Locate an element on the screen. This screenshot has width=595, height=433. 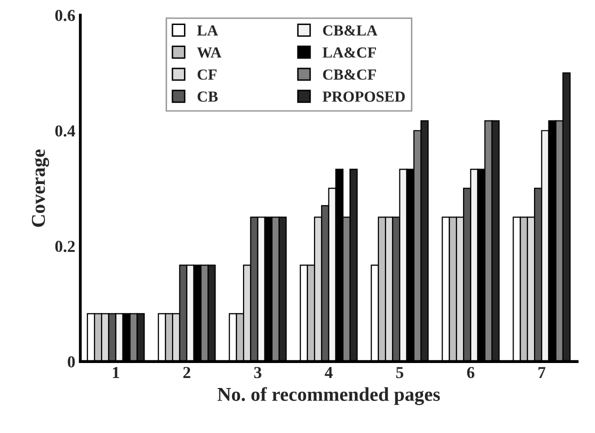
legend-label: PROPOSED is located at coordinates (363, 96).